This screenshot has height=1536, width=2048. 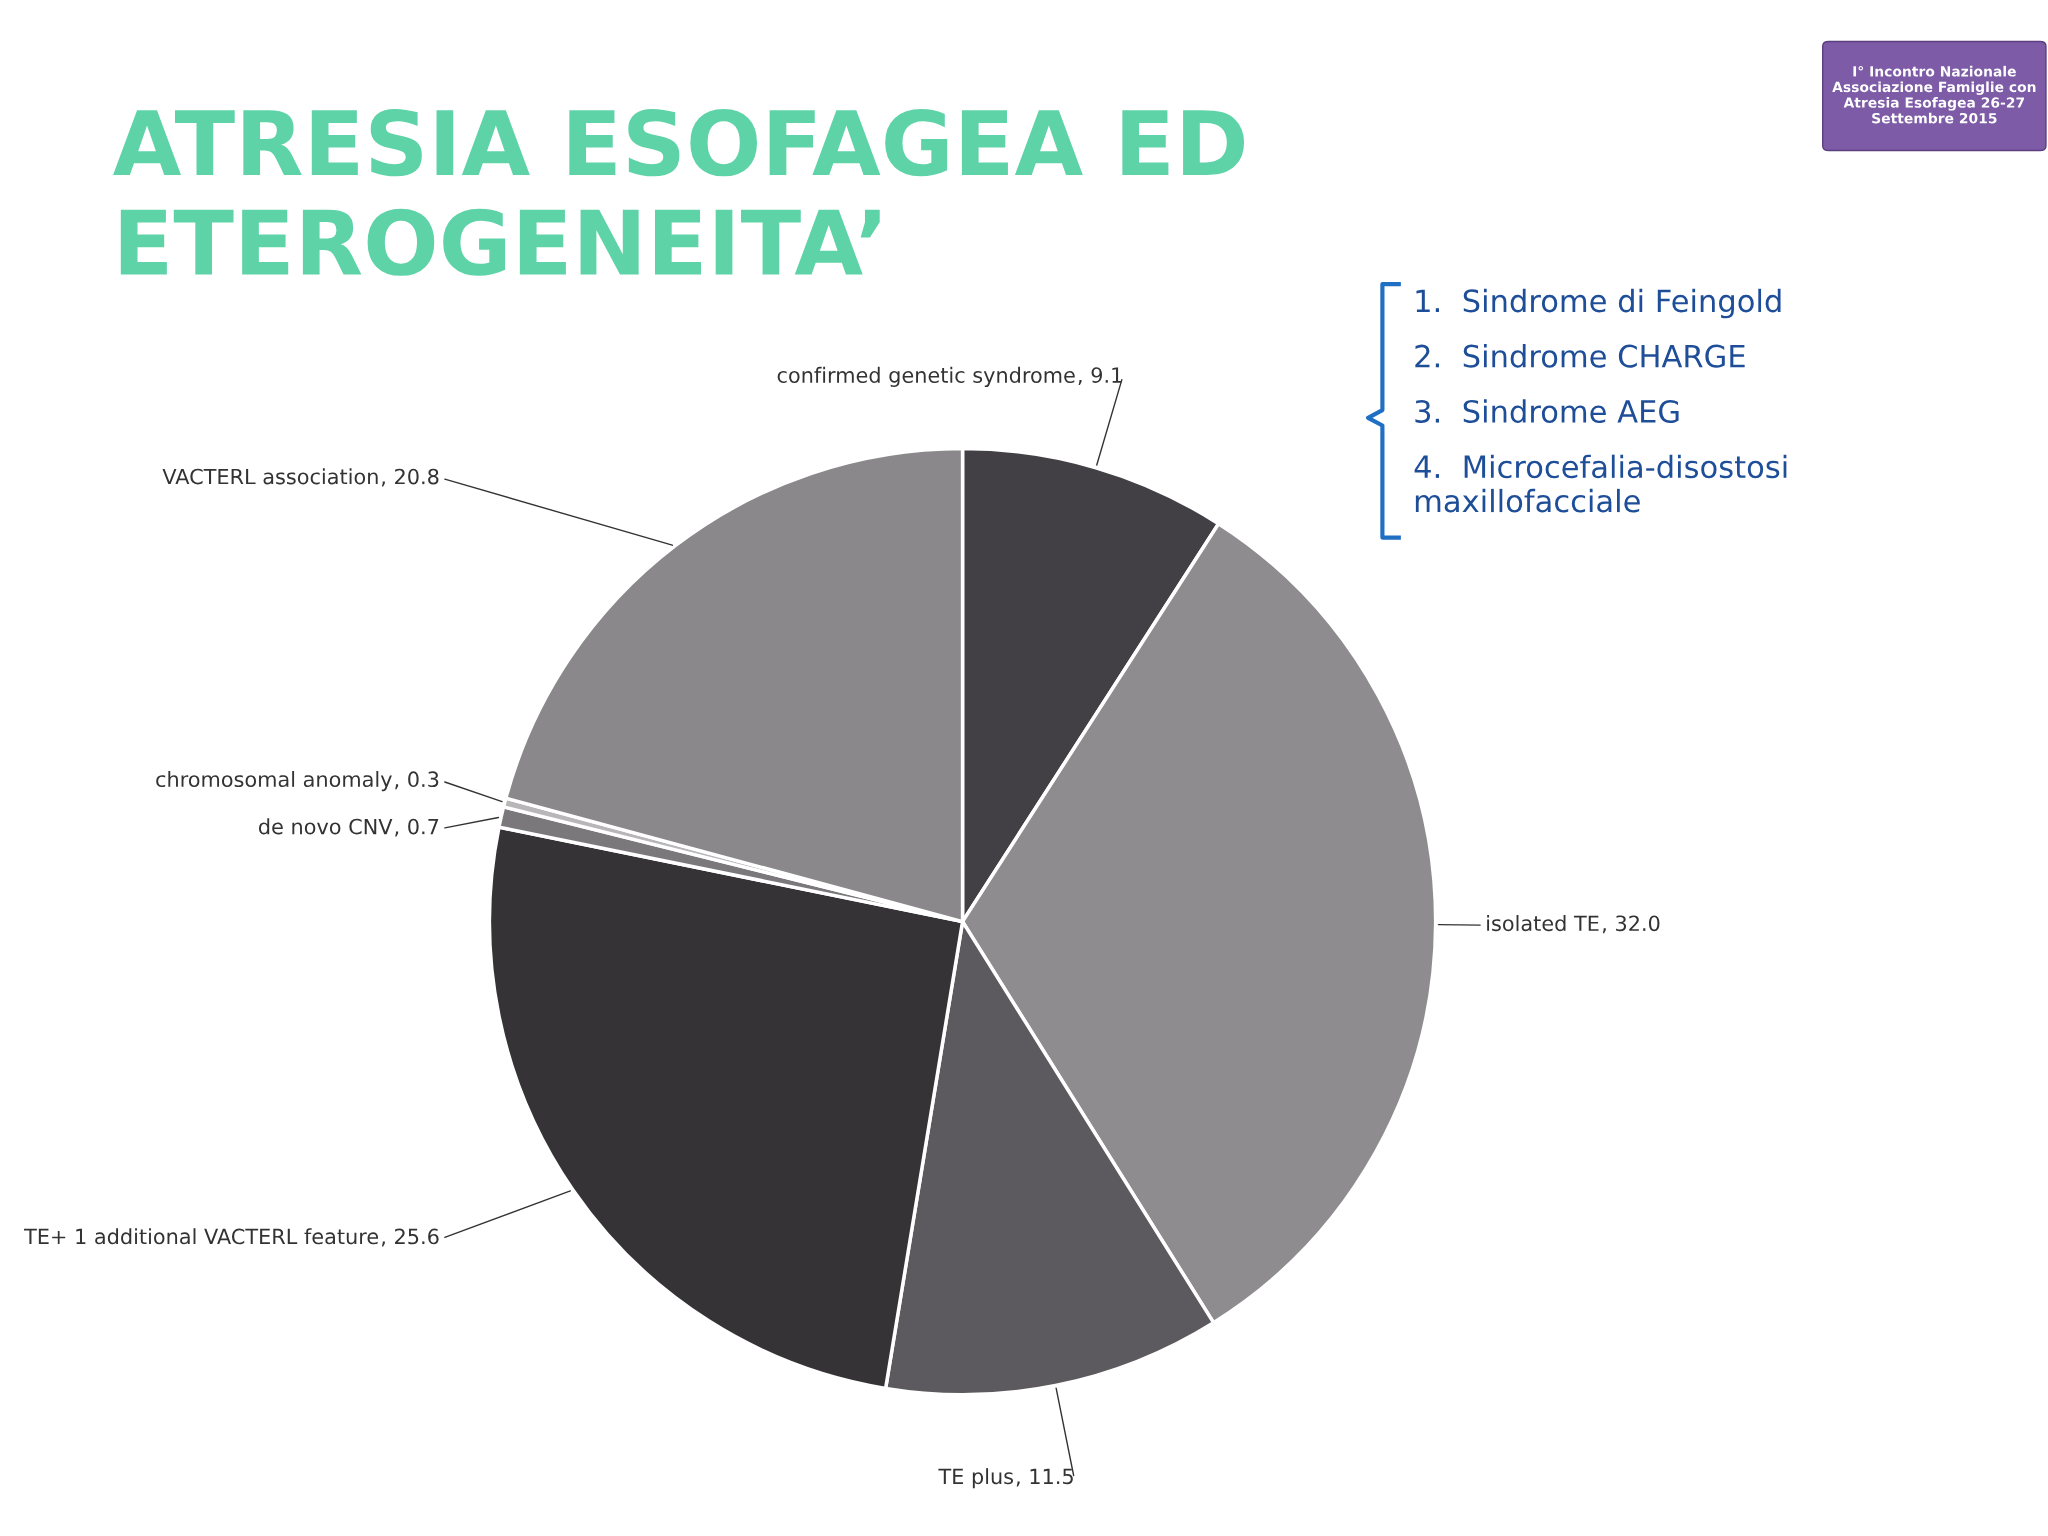 What do you see at coordinates (926, 377) in the screenshot?
I see `slice-label: confirmed genetic syndrome` at bounding box center [926, 377].